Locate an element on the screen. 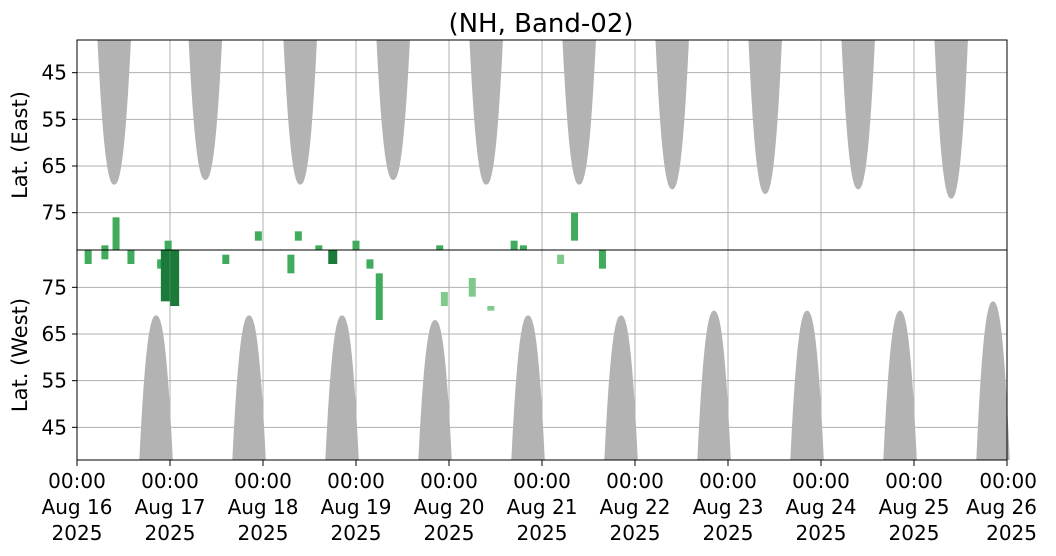 The height and width of the screenshot is (556, 1056). x-tick-date: Aug 17 is located at coordinates (170, 507).